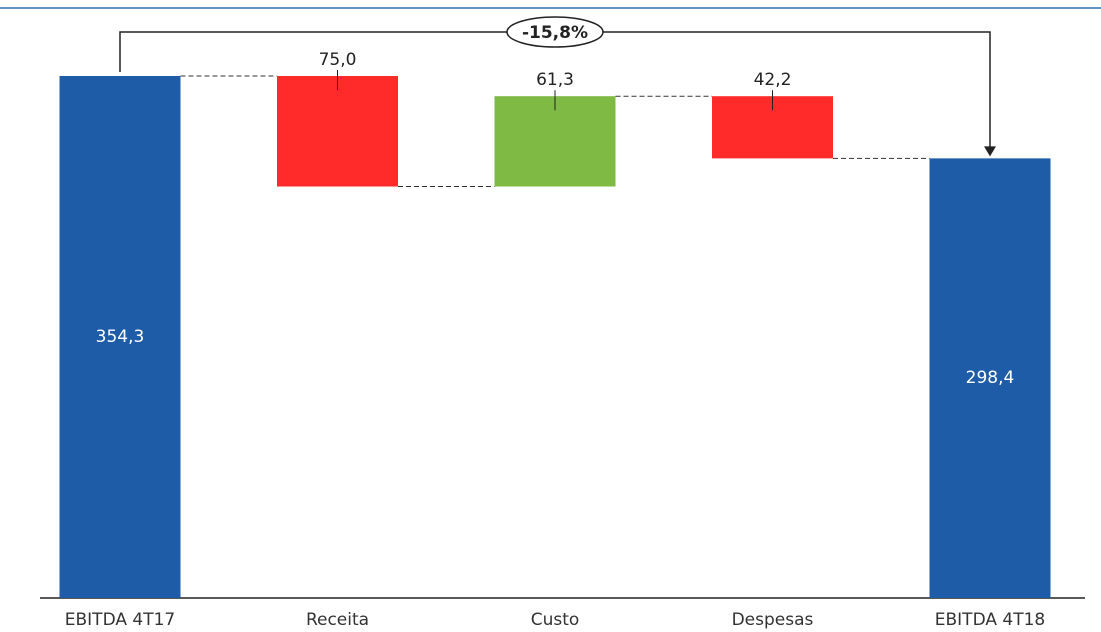  Describe the element at coordinates (773, 620) in the screenshot. I see `x-tick-label: Despesas` at that location.